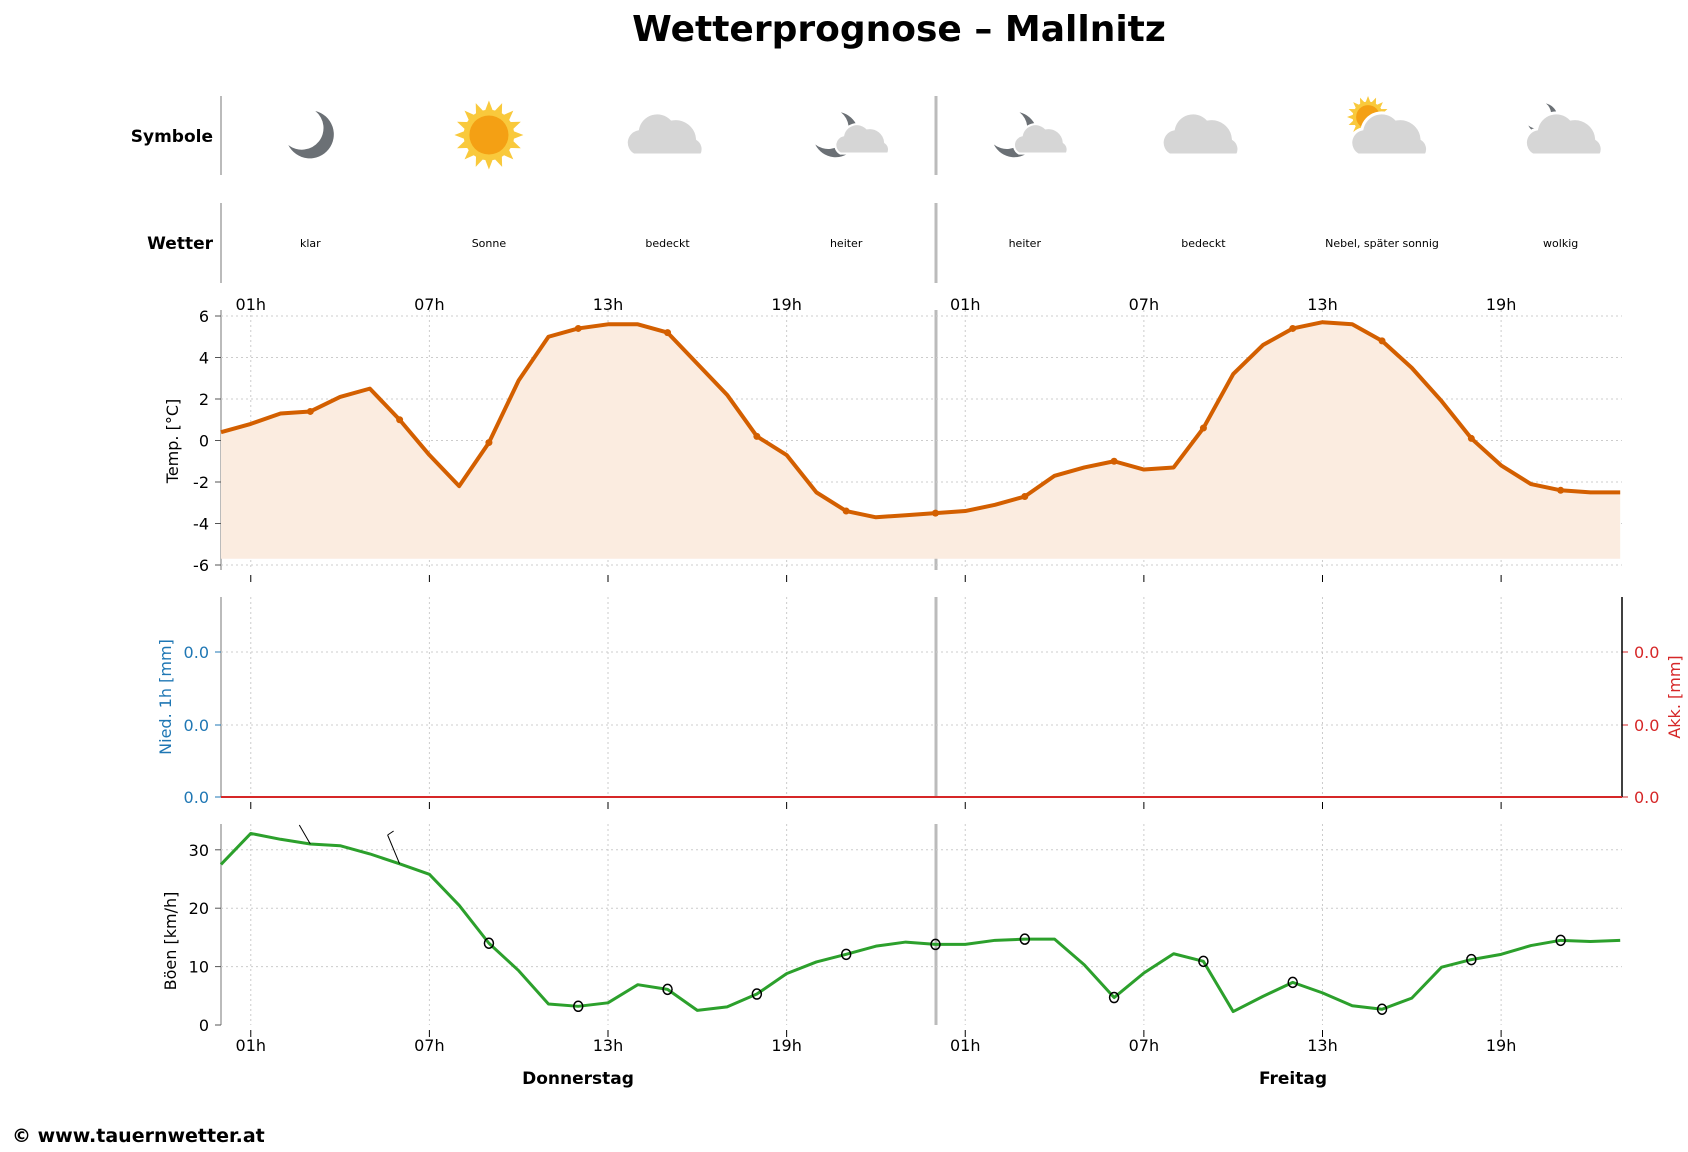  What do you see at coordinates (138, 1136) in the screenshot?
I see `footer-copyright: © www.tauernwetter.at` at bounding box center [138, 1136].